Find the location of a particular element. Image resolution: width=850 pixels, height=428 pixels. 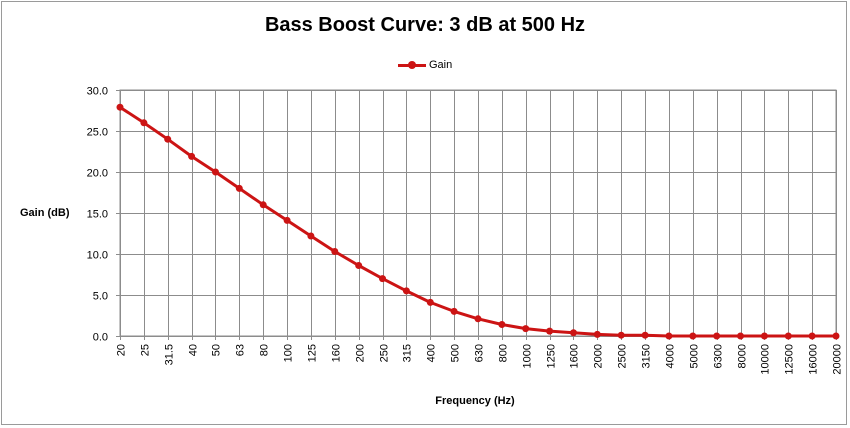

x-tick-label: 250 is located at coordinates (385, 353).